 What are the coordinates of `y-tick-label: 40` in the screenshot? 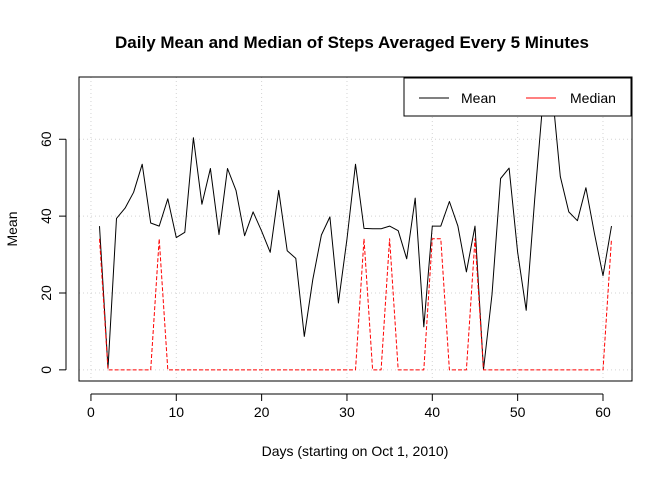 It's located at (46, 216).